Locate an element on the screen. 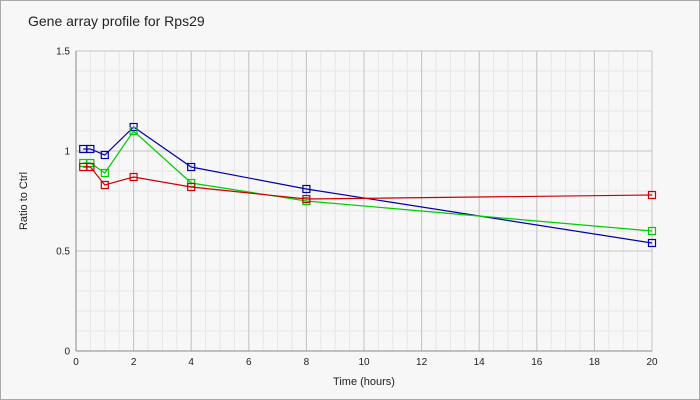  x-tick-label: 18 is located at coordinates (595, 362).